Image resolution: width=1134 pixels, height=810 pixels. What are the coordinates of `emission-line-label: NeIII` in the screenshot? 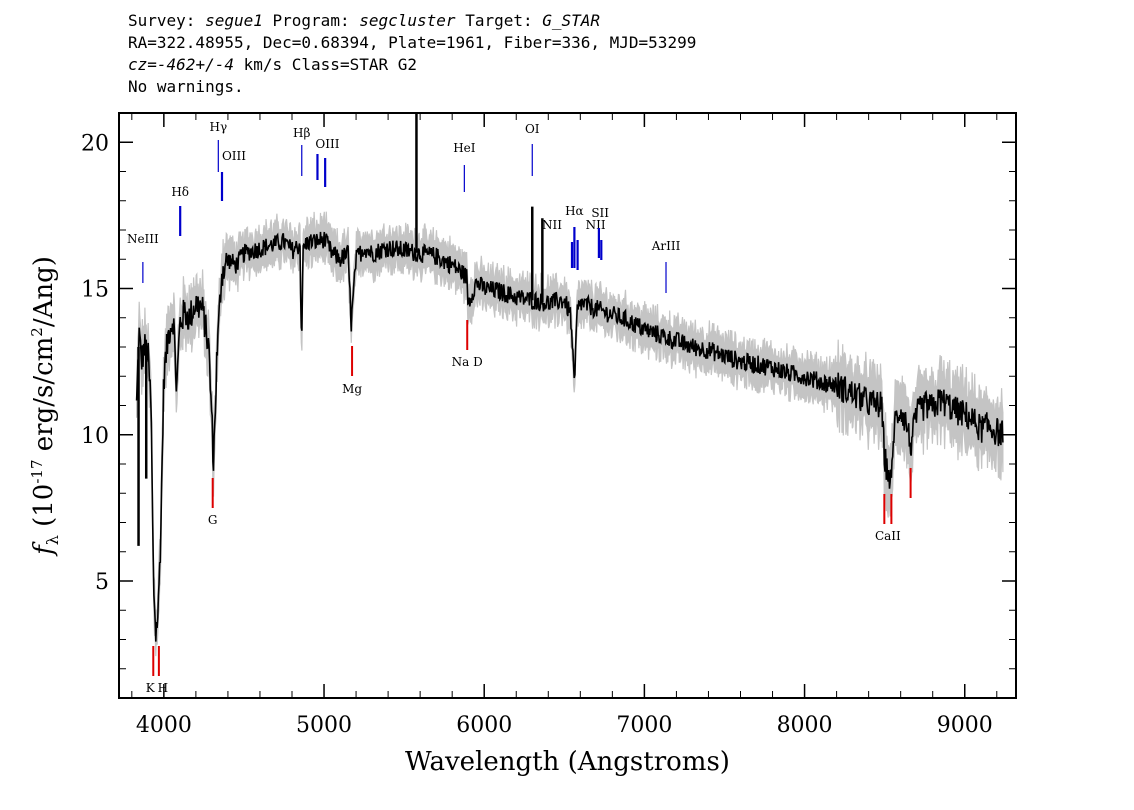 It's located at (143, 239).